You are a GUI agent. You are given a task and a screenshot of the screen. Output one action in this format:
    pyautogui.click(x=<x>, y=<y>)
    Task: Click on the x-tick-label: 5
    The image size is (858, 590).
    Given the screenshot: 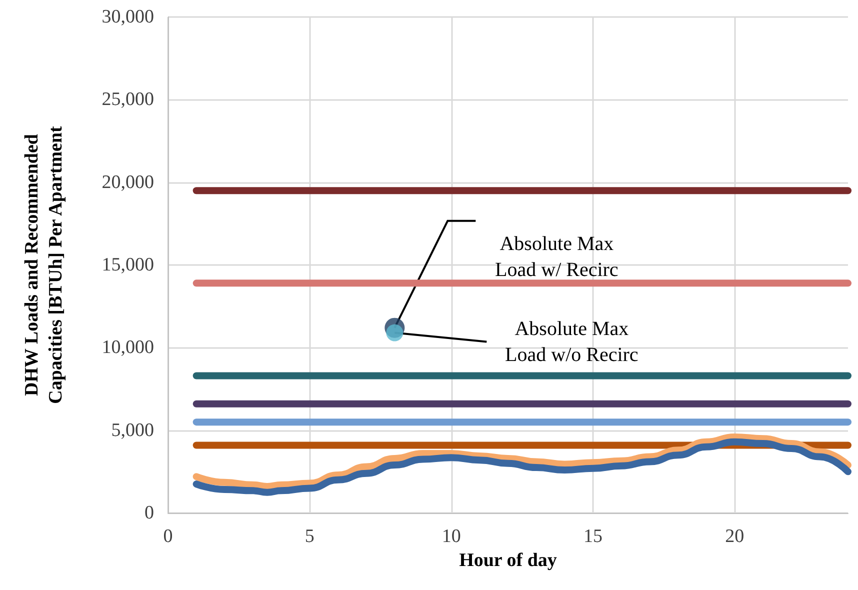 What is the action you would take?
    pyautogui.click(x=309, y=536)
    